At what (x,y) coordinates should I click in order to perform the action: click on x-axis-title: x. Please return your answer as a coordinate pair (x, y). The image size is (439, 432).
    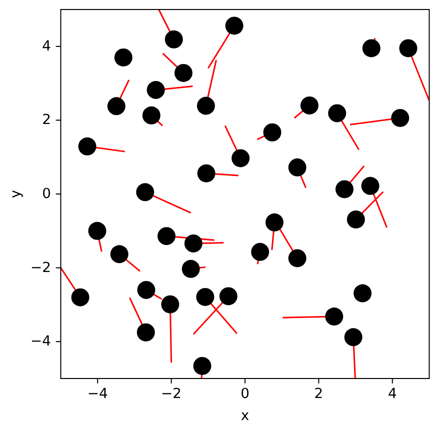
    Looking at the image, I should click on (245, 416).